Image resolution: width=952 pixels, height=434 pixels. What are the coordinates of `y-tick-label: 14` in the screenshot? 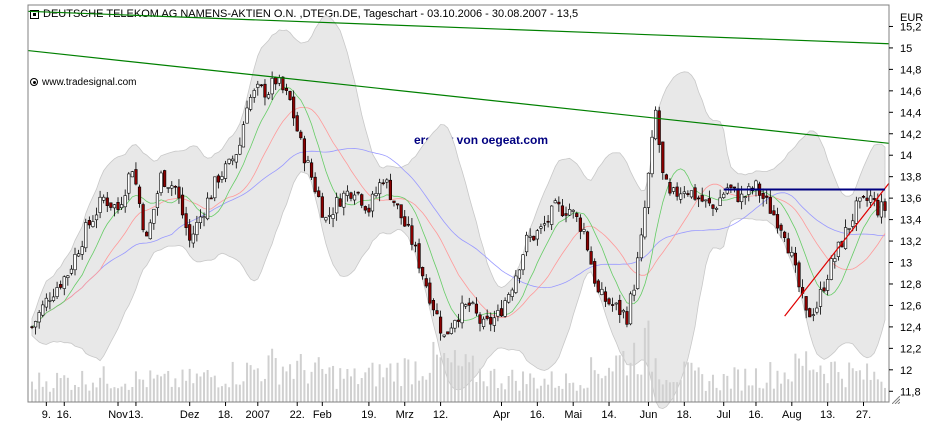 It's located at (906, 156).